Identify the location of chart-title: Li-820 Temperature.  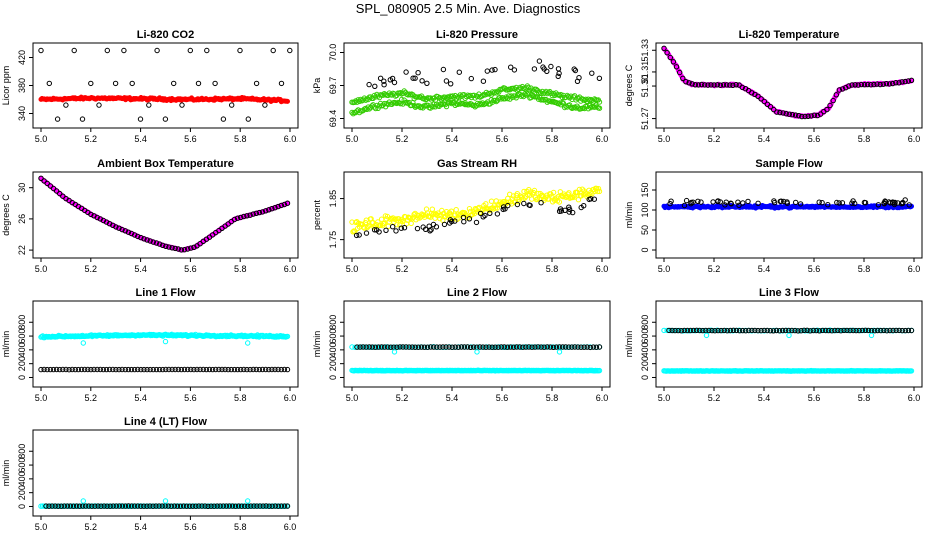
(789, 35).